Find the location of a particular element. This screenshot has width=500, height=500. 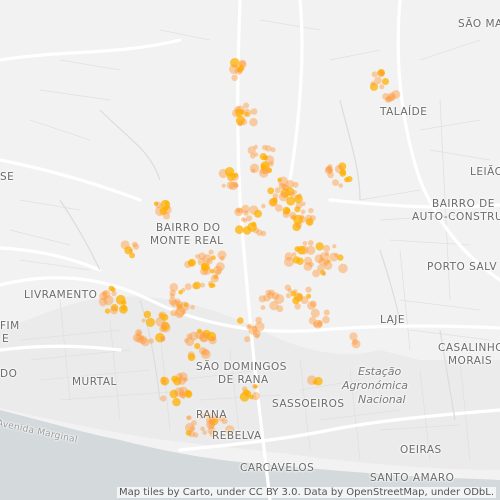

place-label-livramento: LIVRAMENTO is located at coordinates (61, 295).